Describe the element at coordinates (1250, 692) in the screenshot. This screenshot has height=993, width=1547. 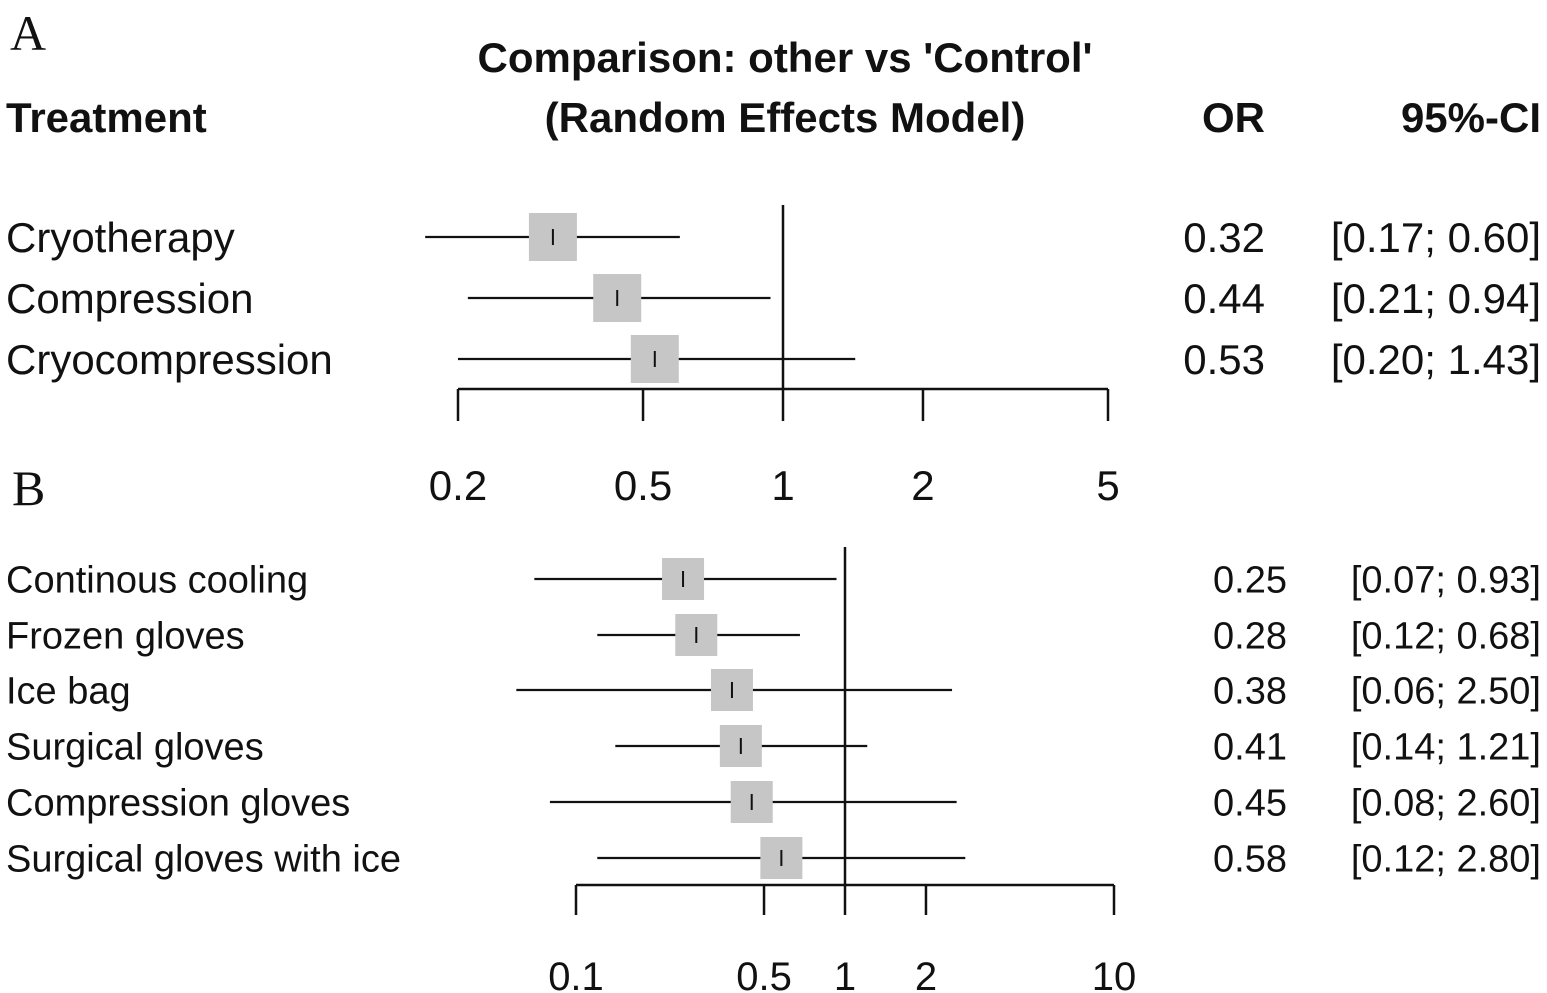
I see `panel-b-or-value: 0.38` at that location.